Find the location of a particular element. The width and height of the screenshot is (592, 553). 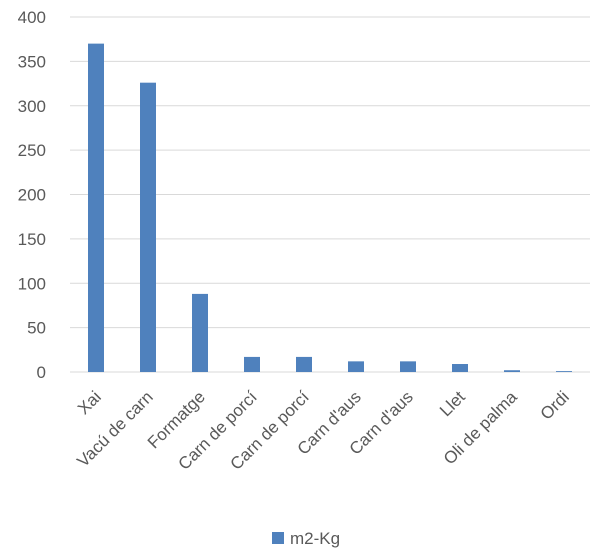

y-tick-label: 200 is located at coordinates (32, 195).